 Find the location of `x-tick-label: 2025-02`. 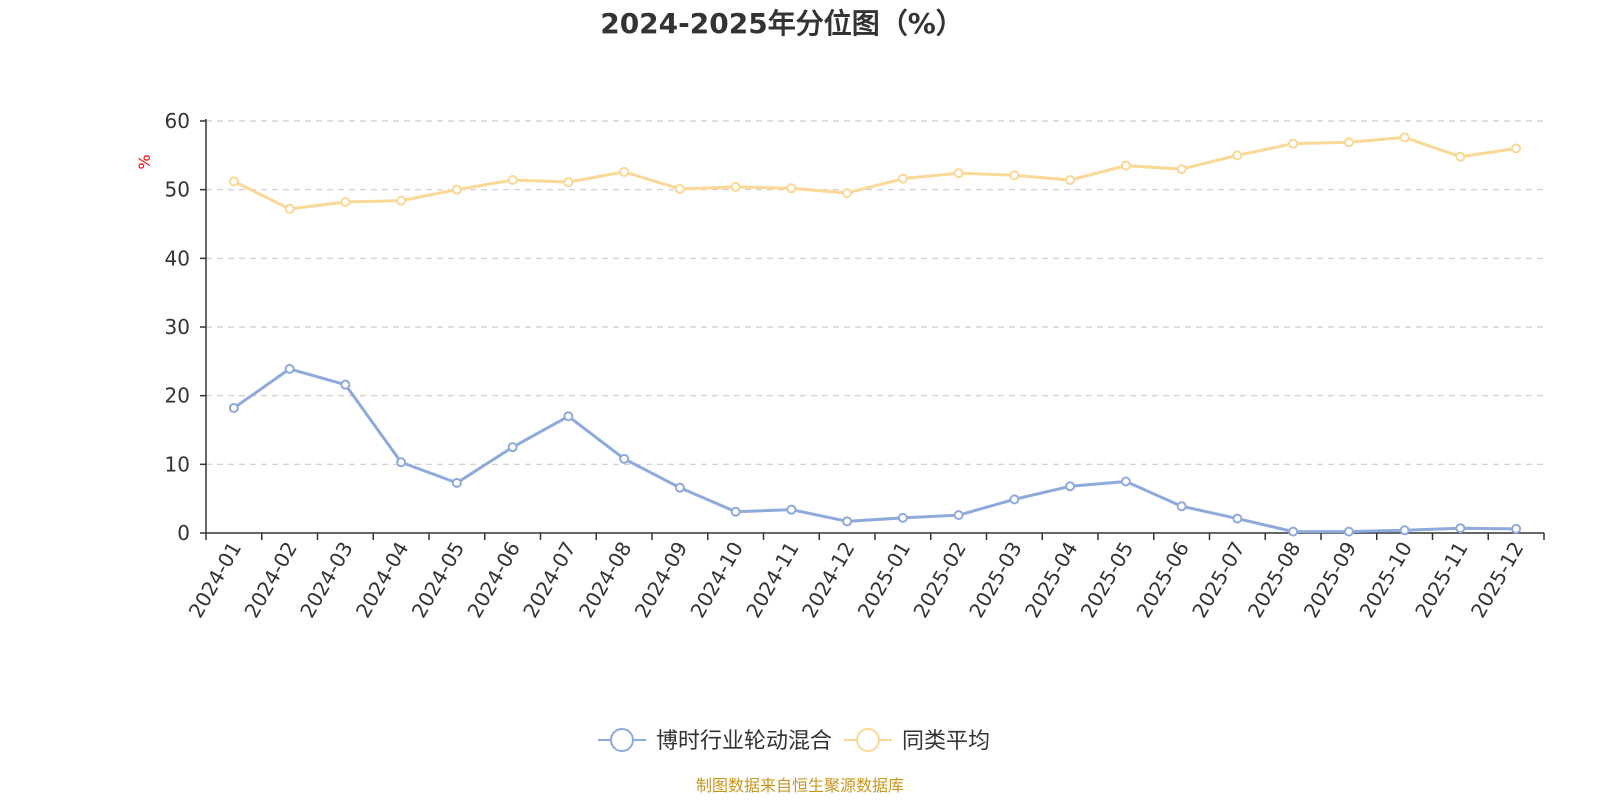

x-tick-label: 2025-02 is located at coordinates (939, 580).